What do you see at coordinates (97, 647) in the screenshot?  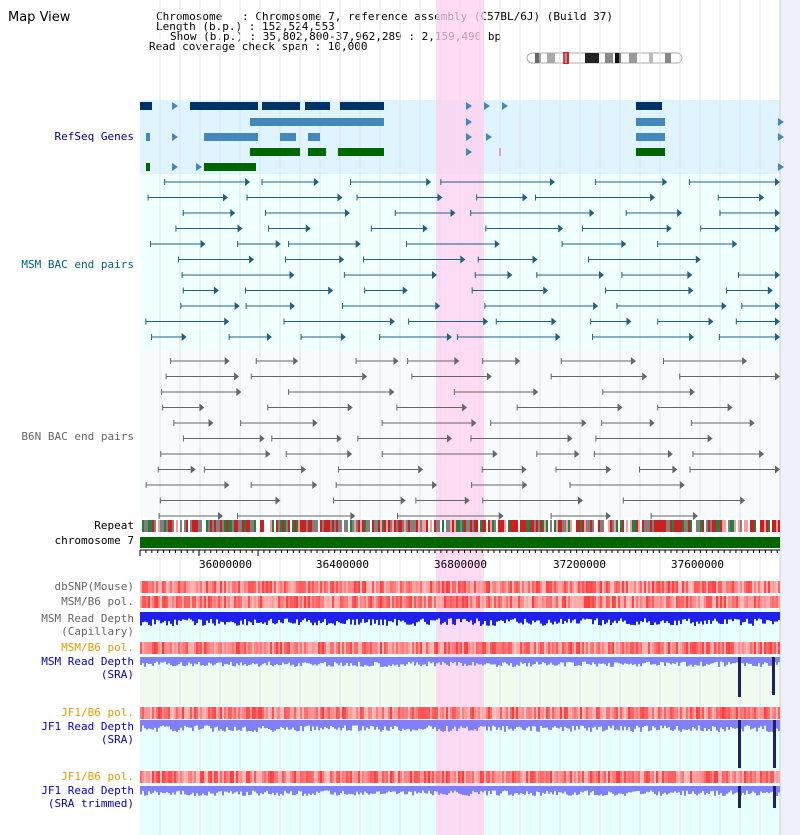 I see `track-label-msm-b6-pol-sra: MSM/B6 pol.` at bounding box center [97, 647].